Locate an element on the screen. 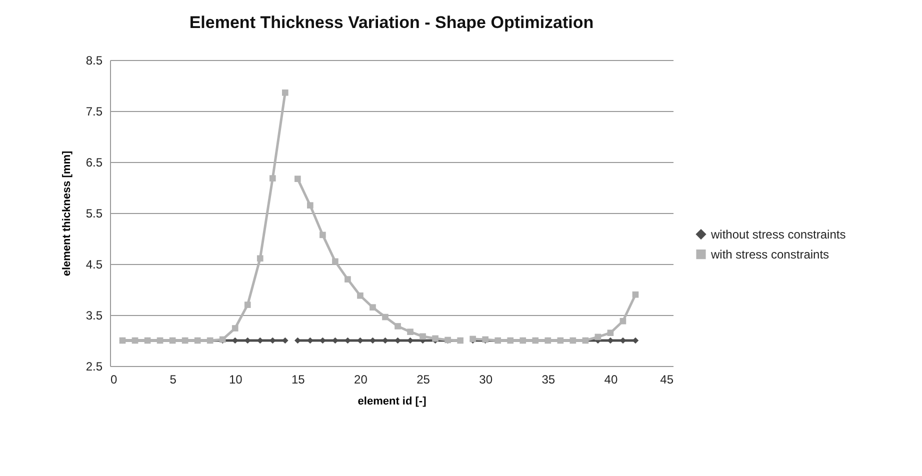 This screenshot has width=922, height=476. x-tick-label: 25 is located at coordinates (423, 379).